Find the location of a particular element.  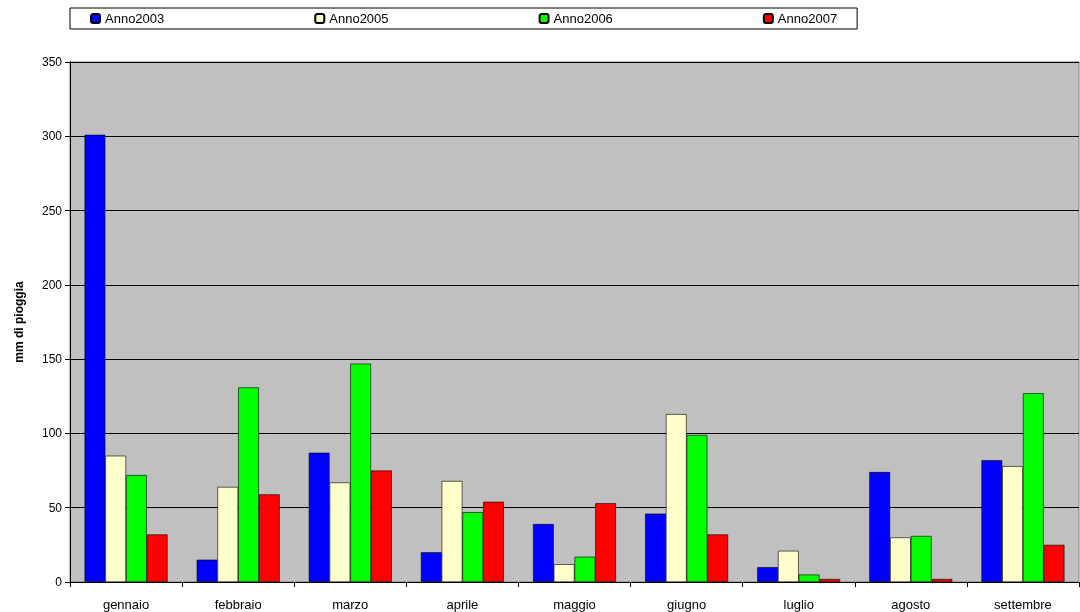

x-tick-label: settembre is located at coordinates (1023, 604).